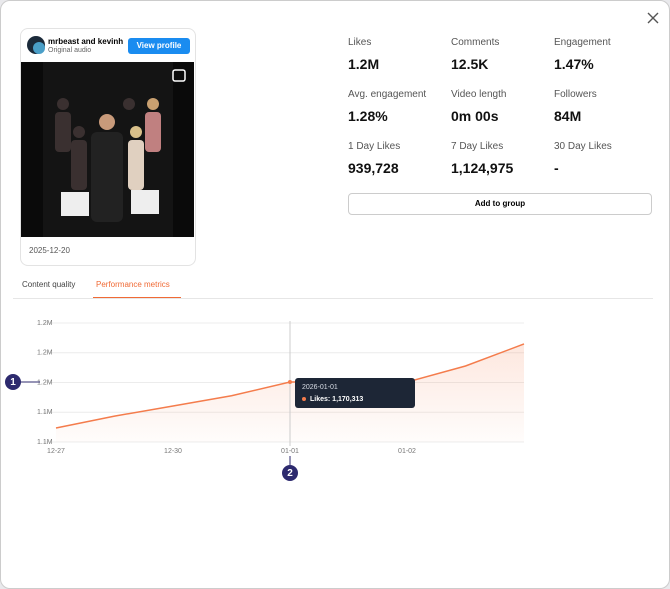  What do you see at coordinates (336, 399) in the screenshot?
I see `tooltip-text: Likes: 1,170,313` at bounding box center [336, 399].